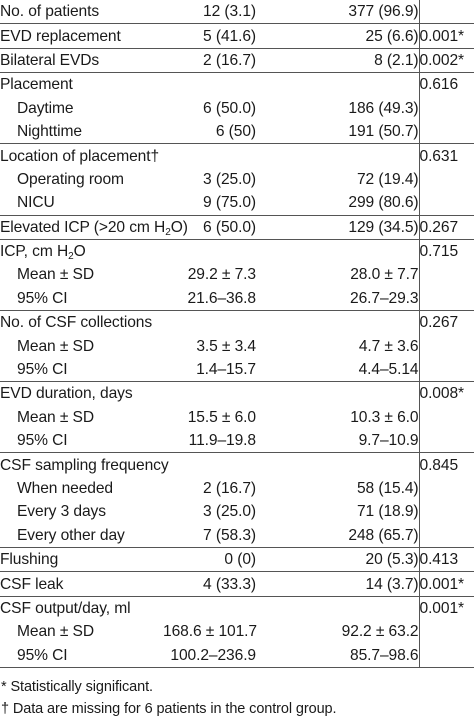  Describe the element at coordinates (383, 132) in the screenshot. I see `control-group-value: 191 (50.7)` at that location.